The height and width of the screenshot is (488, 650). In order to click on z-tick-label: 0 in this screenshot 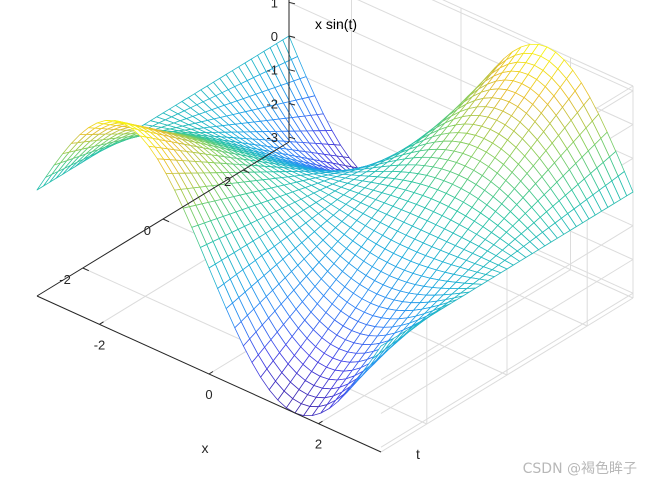, I will do `click(274, 36)`.